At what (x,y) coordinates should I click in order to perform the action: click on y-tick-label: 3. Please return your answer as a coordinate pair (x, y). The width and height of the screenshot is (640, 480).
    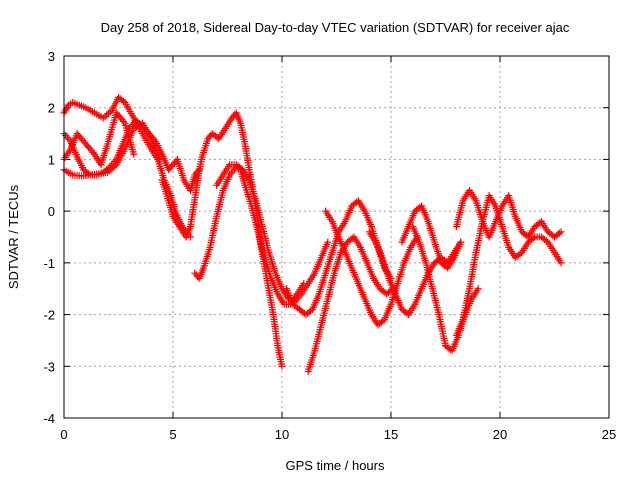
    Looking at the image, I should click on (51, 56).